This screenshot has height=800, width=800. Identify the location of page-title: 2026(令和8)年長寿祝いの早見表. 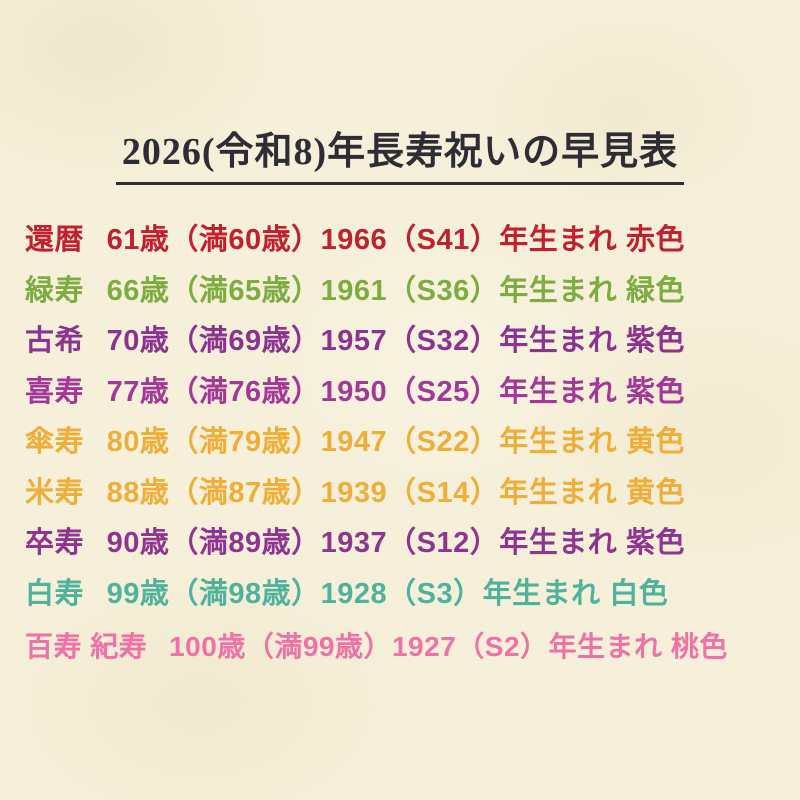
(400, 152).